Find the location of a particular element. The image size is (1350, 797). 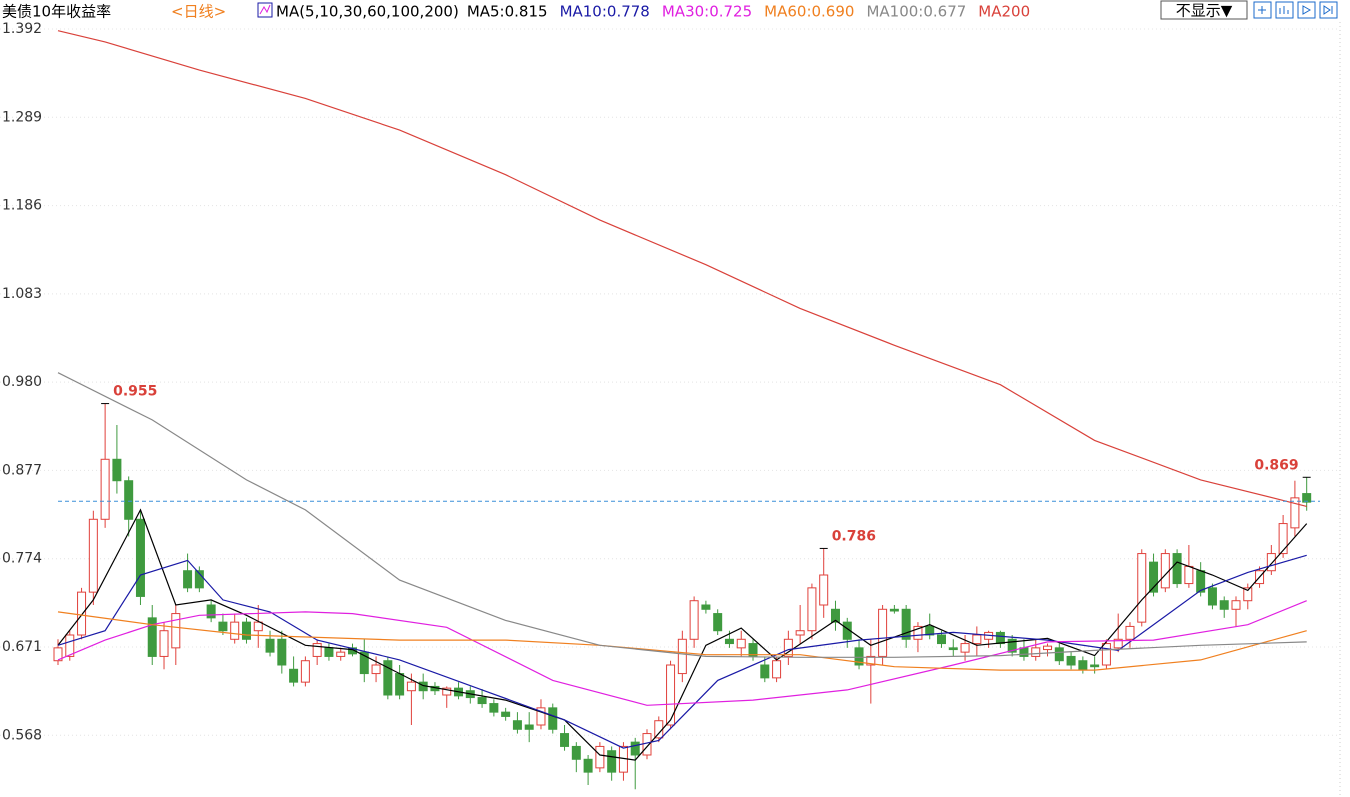

indicator-icon-line is located at coordinates (265, 9).